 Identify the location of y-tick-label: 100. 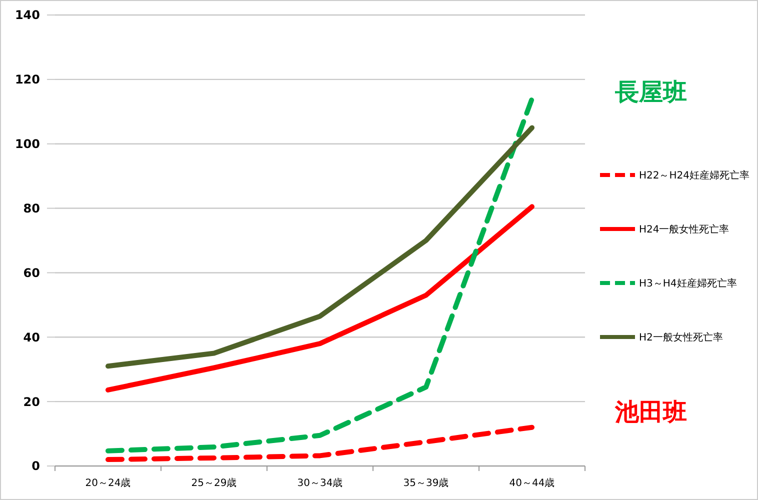
(27, 144).